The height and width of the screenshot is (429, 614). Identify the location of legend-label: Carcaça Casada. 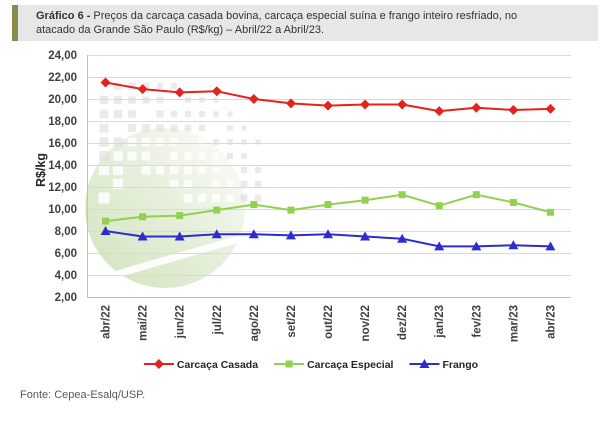
(217, 365).